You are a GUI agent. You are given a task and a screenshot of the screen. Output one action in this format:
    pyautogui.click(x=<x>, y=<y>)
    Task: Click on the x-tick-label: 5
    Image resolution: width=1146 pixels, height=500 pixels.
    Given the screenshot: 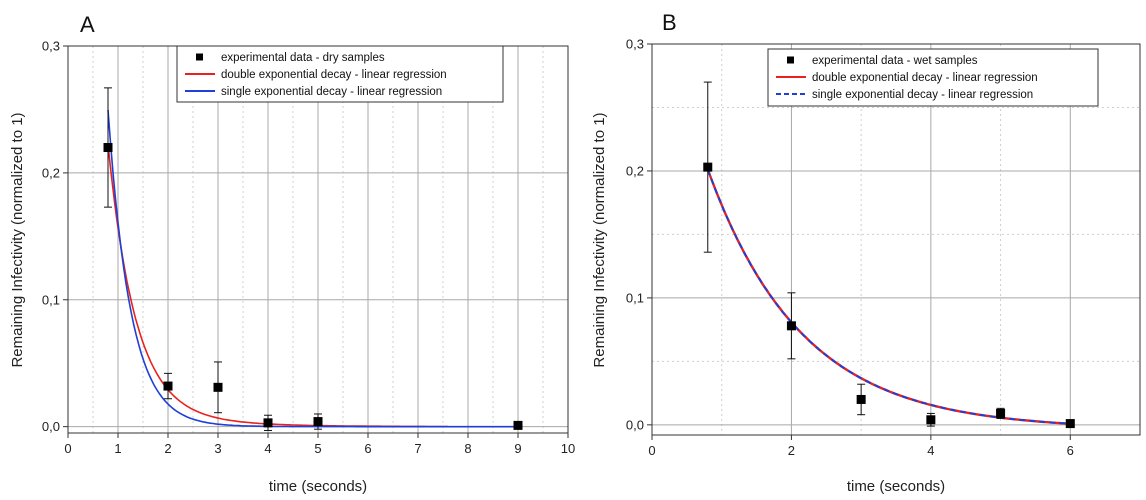 What is the action you would take?
    pyautogui.click(x=317, y=448)
    